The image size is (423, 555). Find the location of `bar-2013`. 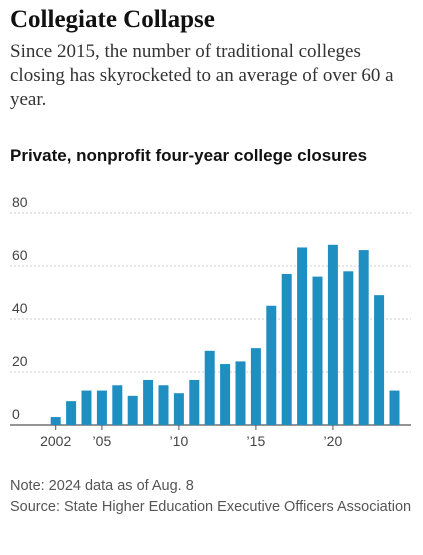

bar-2013 is located at coordinates (225, 394).